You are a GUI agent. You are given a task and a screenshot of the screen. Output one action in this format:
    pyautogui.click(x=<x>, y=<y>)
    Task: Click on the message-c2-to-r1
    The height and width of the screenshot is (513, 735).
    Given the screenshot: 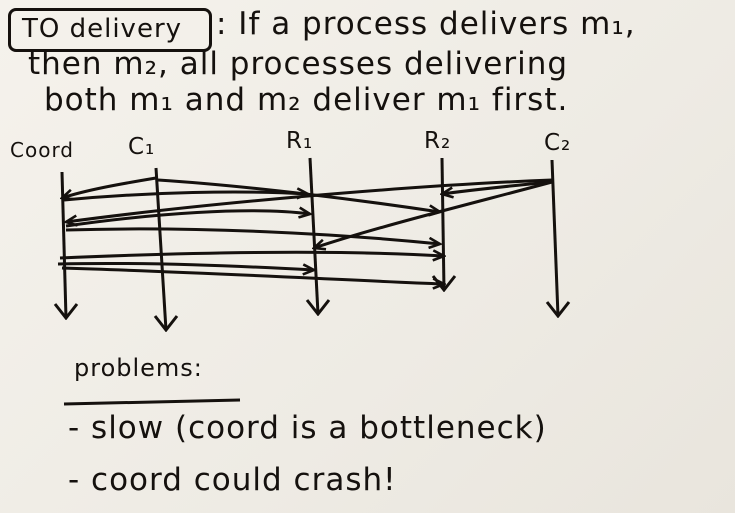 What is the action you would take?
    pyautogui.click(x=433, y=214)
    